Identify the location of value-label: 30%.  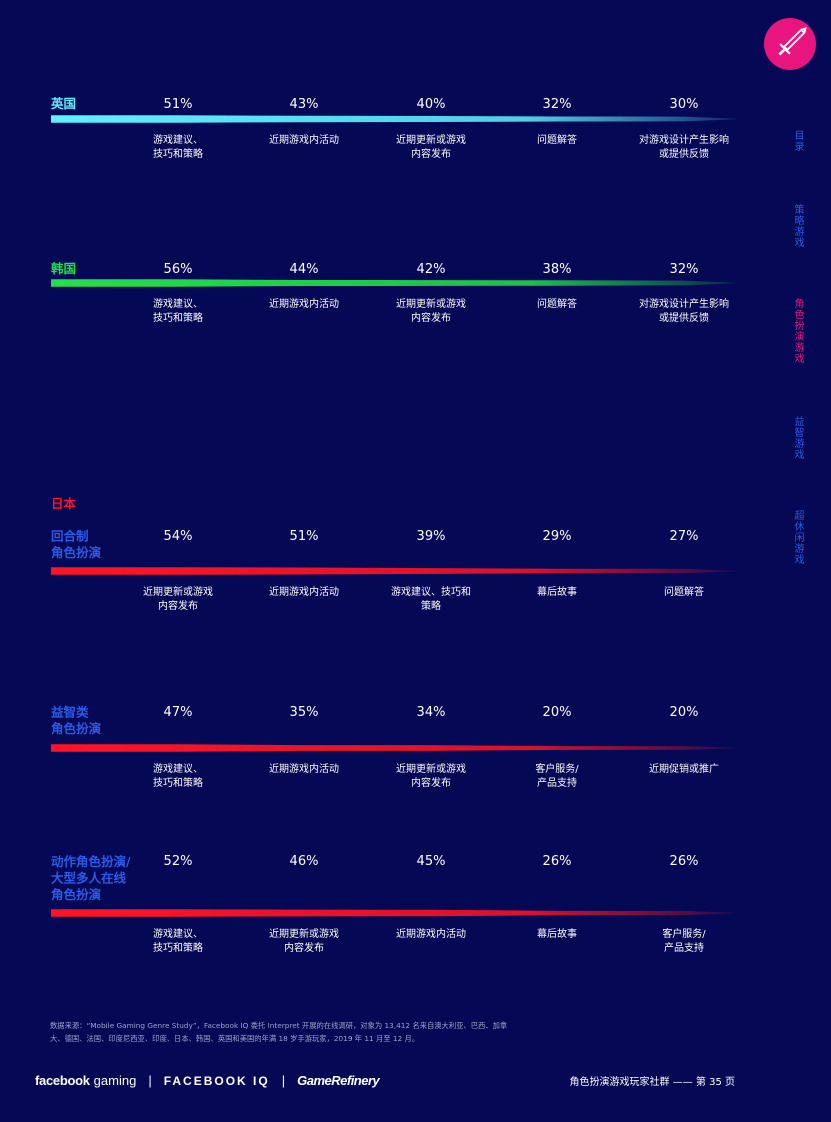
(684, 104).